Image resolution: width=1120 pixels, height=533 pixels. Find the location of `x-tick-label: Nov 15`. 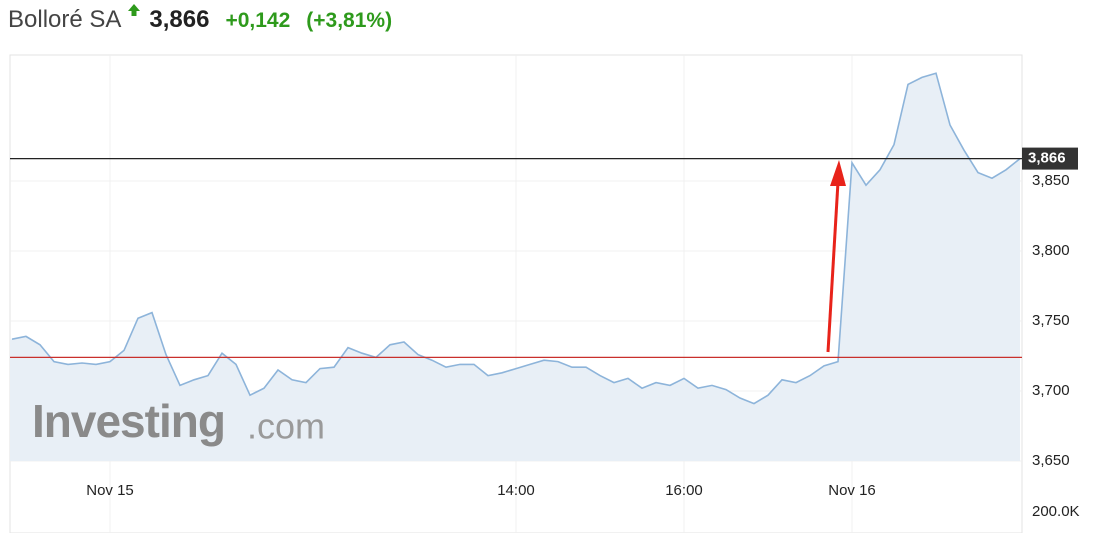

x-tick-label: Nov 15 is located at coordinates (110, 490).